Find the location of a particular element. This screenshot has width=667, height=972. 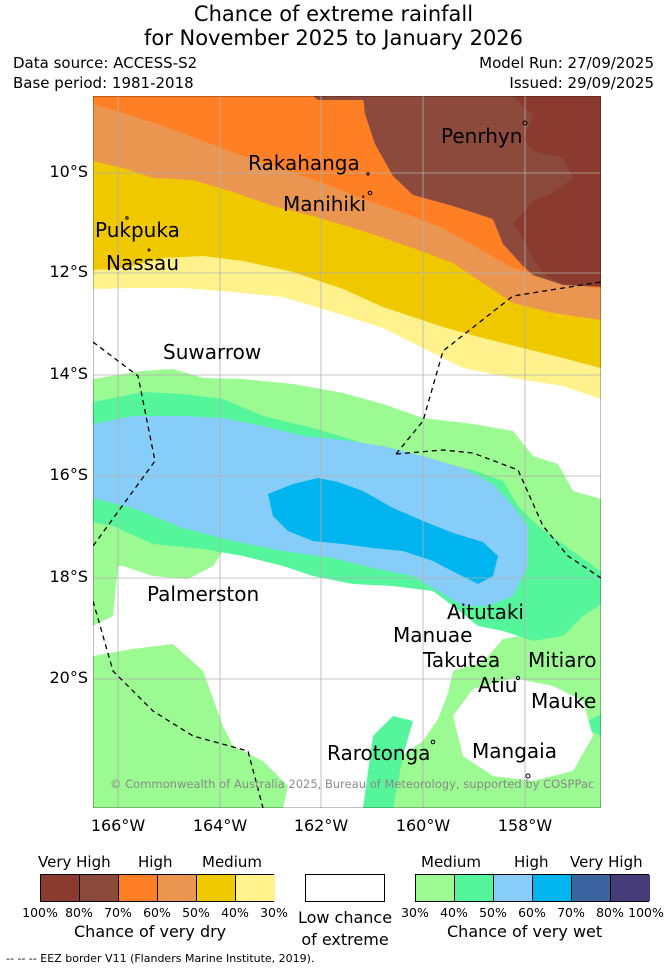

x-tick-166w: 166°W is located at coordinates (118, 825).